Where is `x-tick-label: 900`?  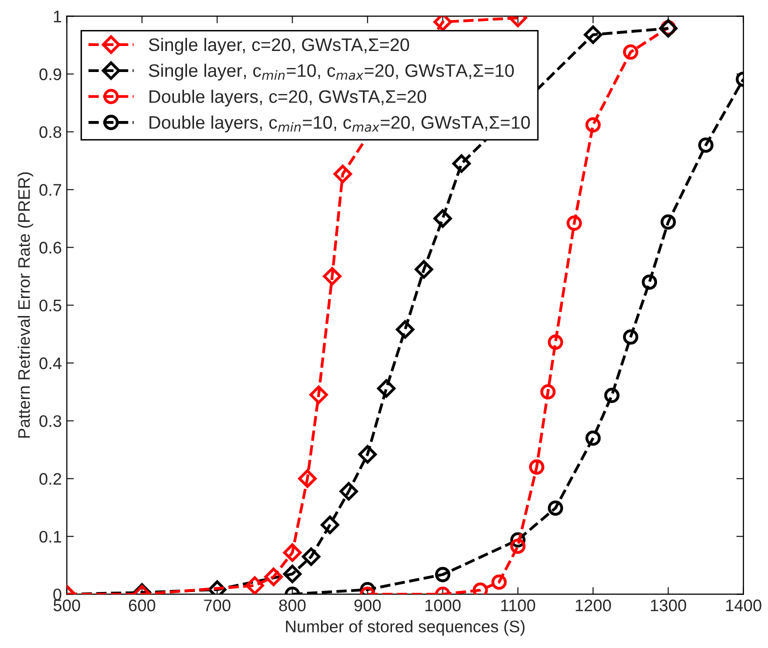 x-tick-label: 900 is located at coordinates (367, 606).